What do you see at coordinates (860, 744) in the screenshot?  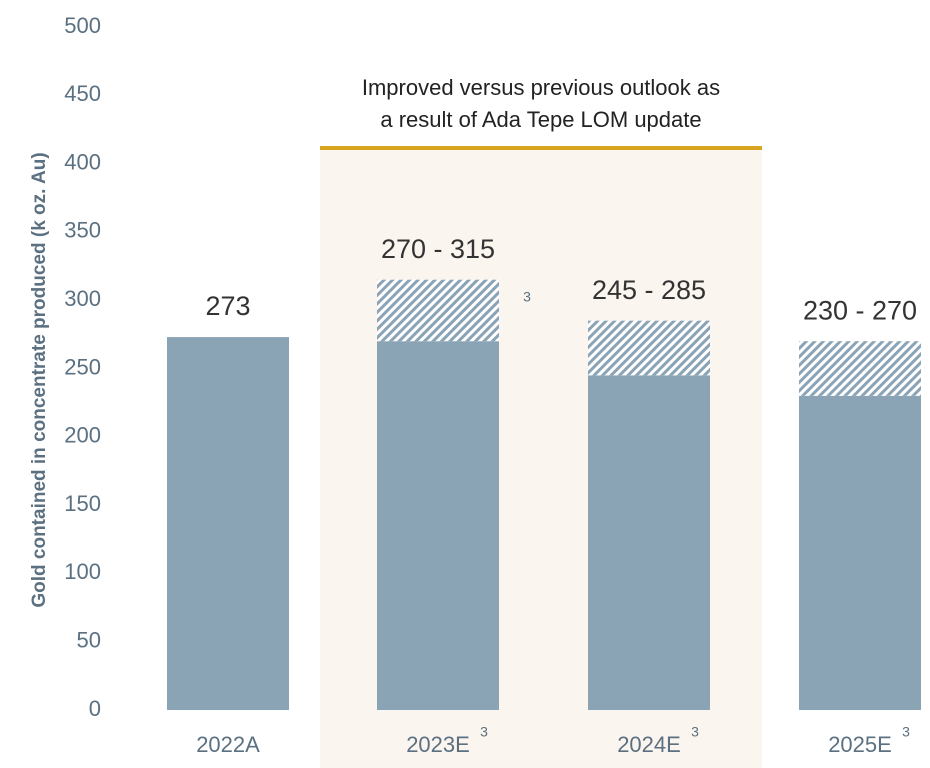 I see `x-tick-label: 2025E` at bounding box center [860, 744].